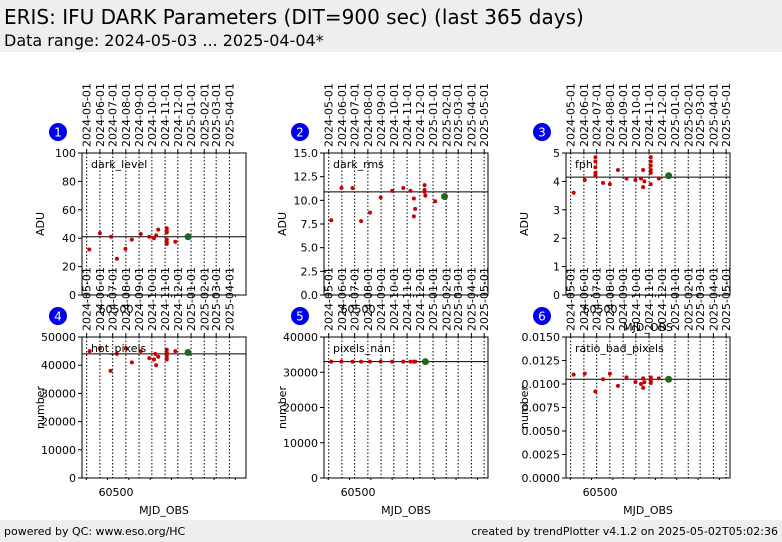  I want to click on y-tick-label: 0.0150, so click(541, 337).